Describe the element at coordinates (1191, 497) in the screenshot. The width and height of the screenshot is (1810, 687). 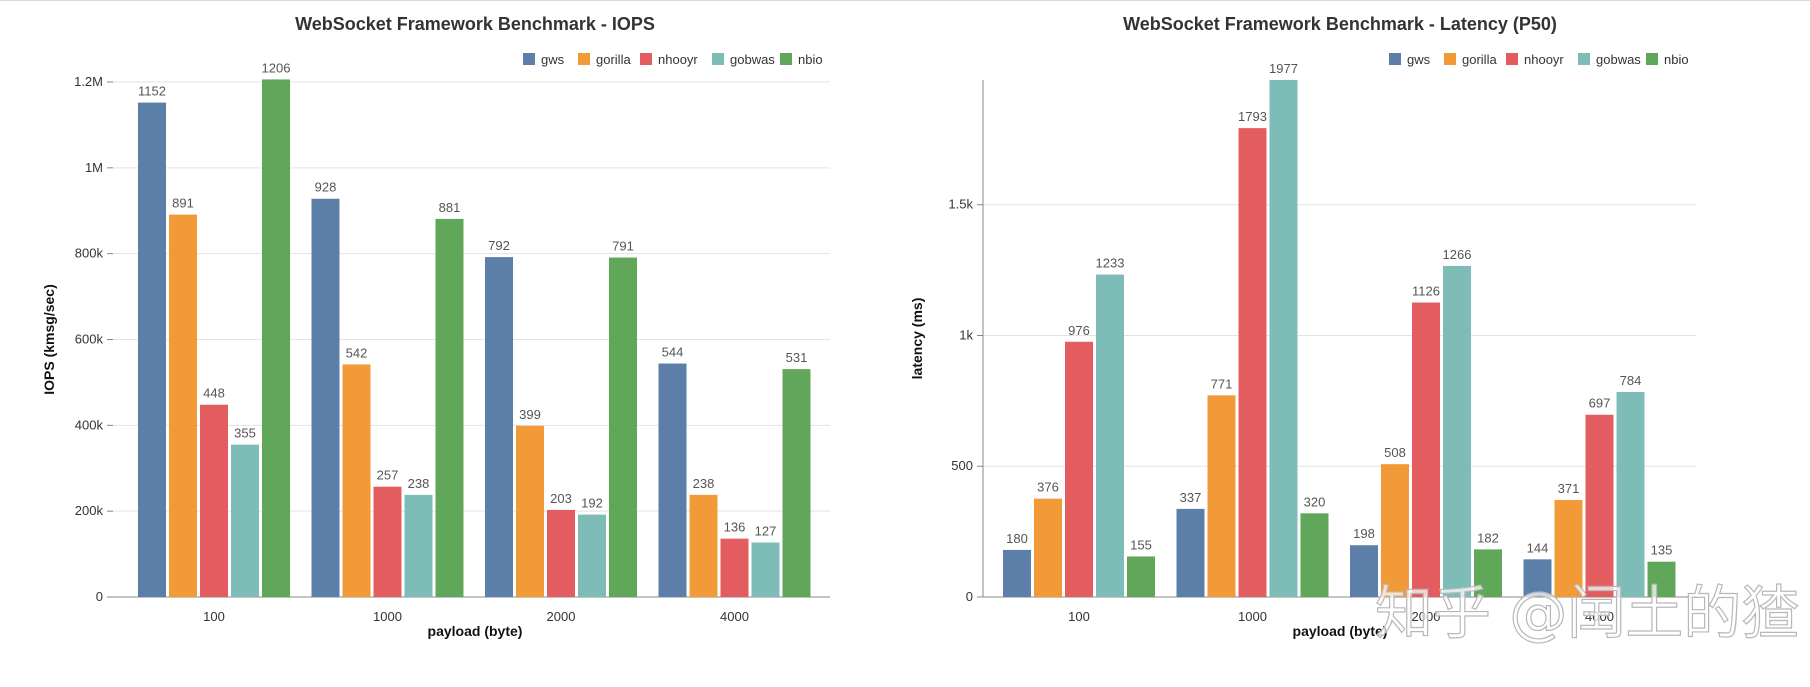
I see `data-label: 337` at that location.